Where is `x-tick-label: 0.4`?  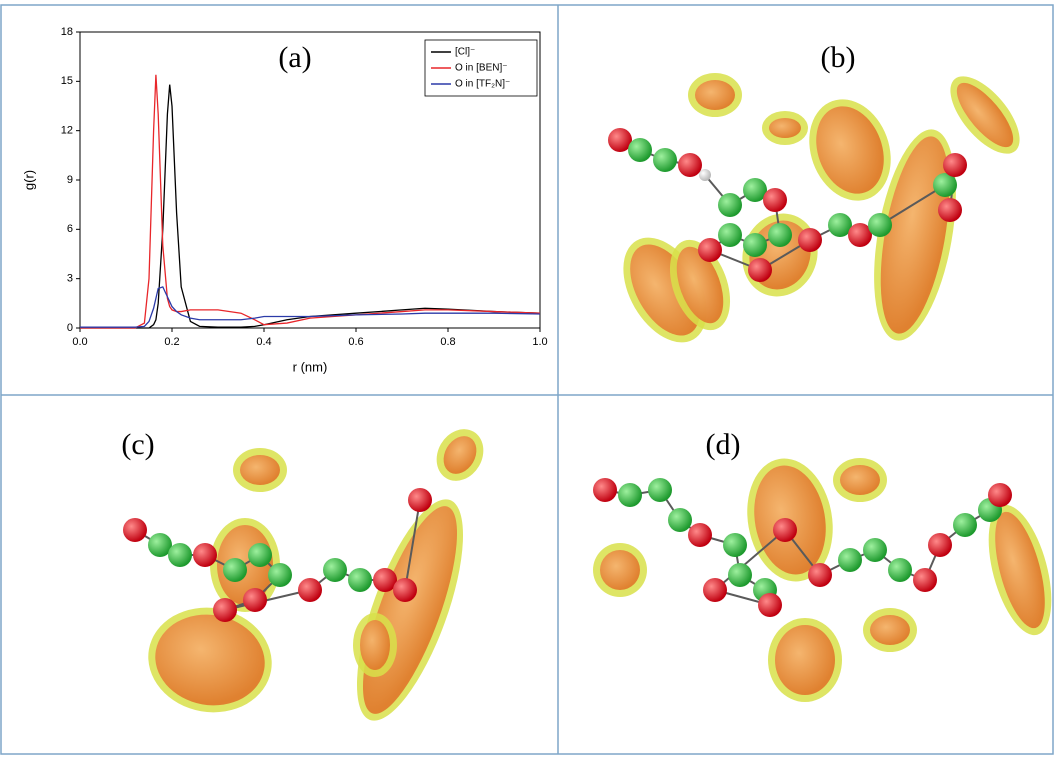 x-tick-label: 0.4 is located at coordinates (263, 342).